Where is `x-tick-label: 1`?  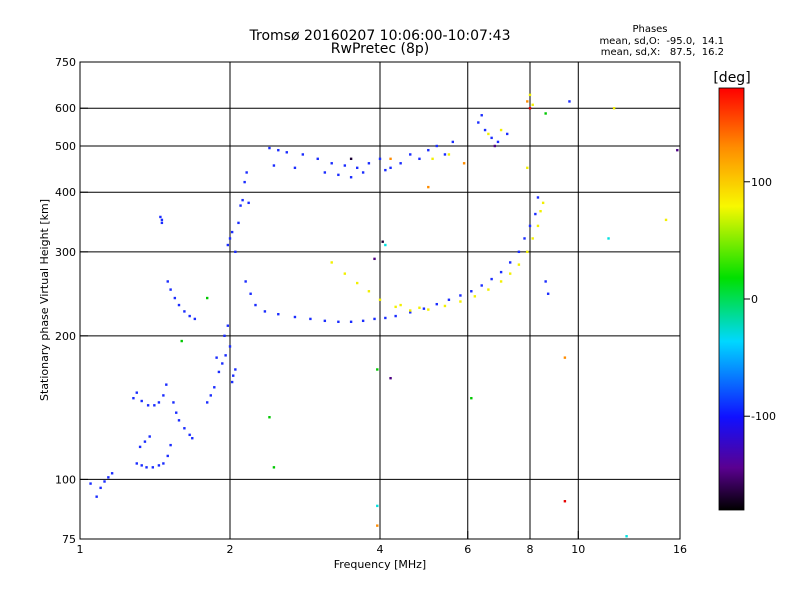
x-tick-label: 1 is located at coordinates (80, 549).